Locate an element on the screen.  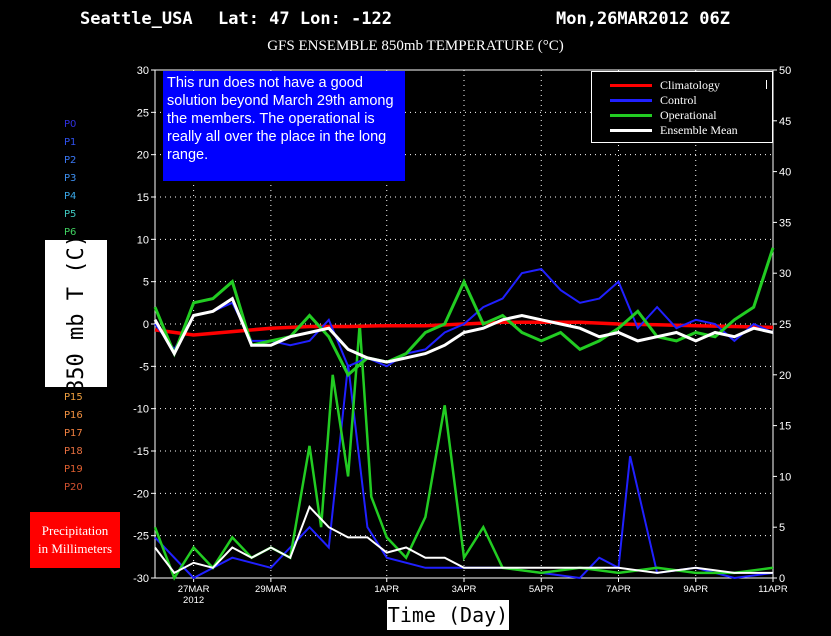
legend-item-ensemble-mean: Ensemble Mean is located at coordinates (674, 130).